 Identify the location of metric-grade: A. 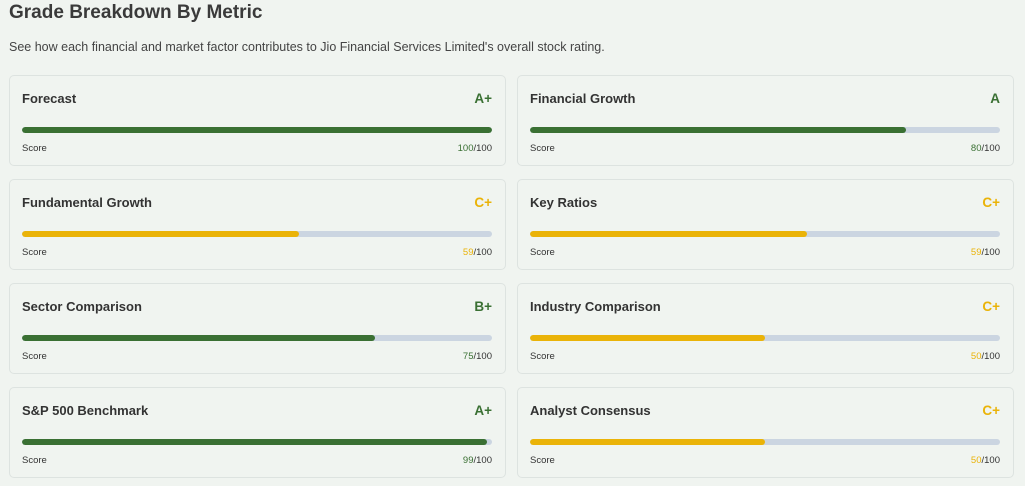
(995, 98).